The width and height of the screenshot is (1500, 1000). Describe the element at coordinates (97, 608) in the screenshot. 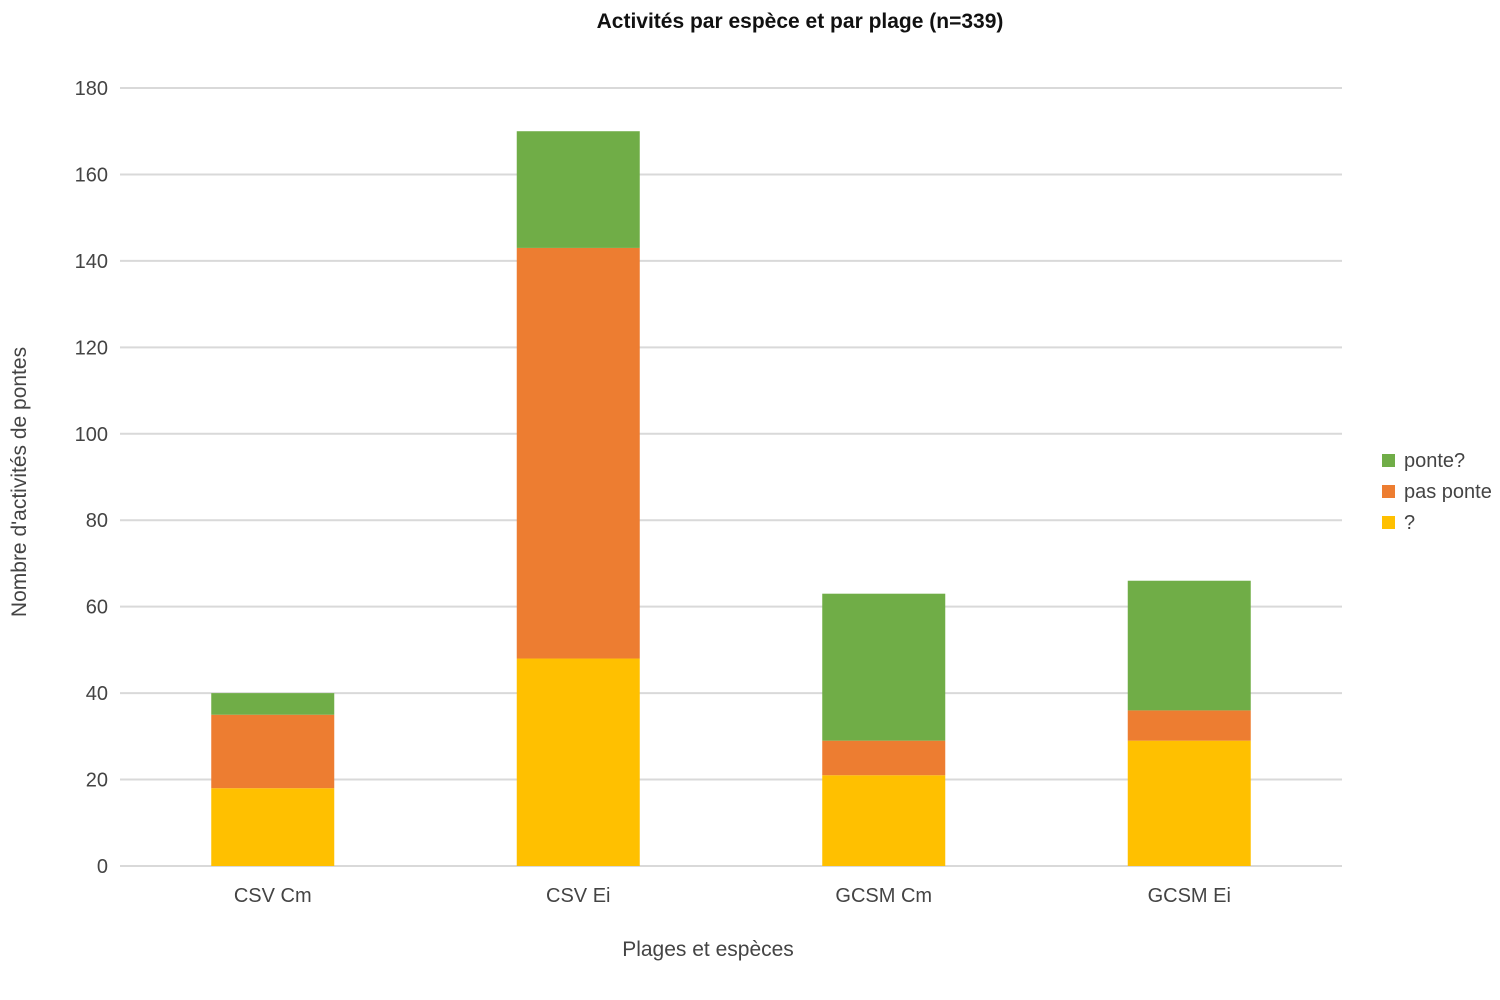

I see `y-tick-label: 60` at that location.